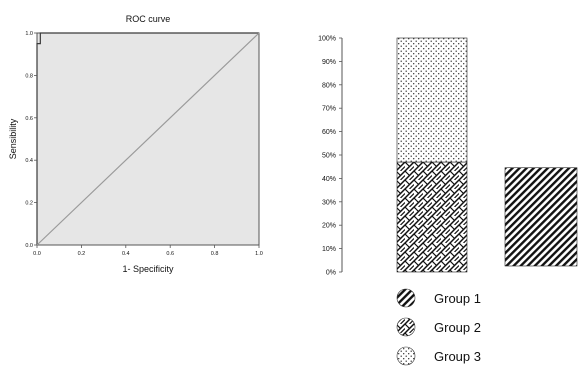 The width and height of the screenshot is (579, 366). Describe the element at coordinates (29, 246) in the screenshot. I see `roc-y-tick-label: 0.0` at that location.